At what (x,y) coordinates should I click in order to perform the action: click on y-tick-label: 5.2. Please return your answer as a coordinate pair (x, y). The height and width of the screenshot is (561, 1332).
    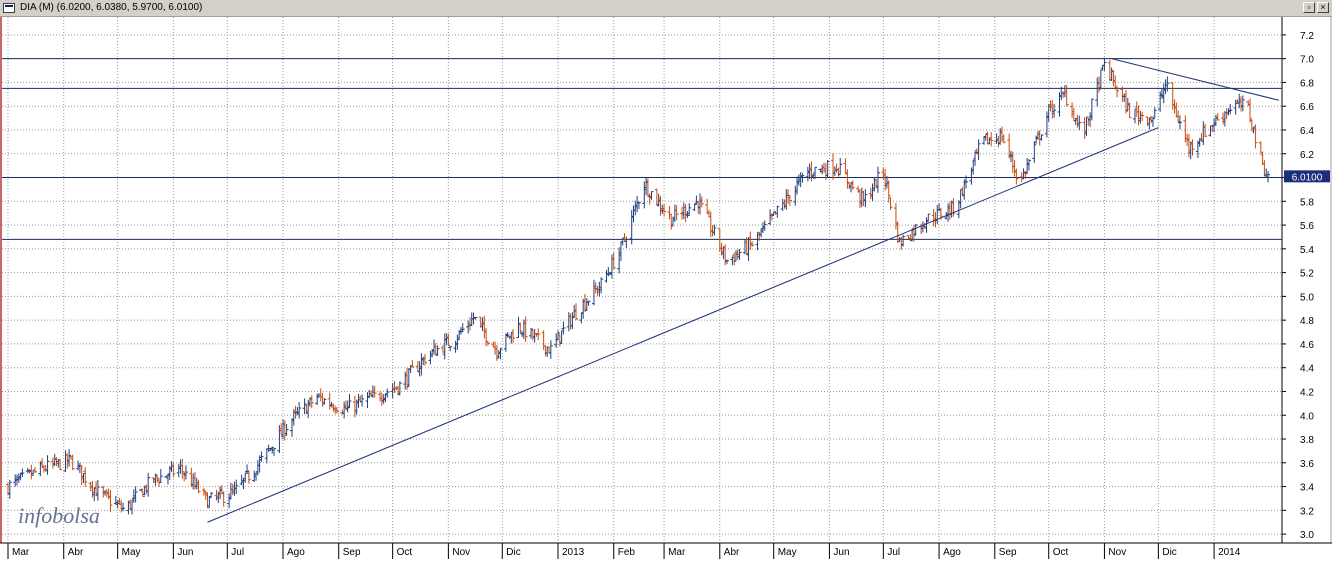
    Looking at the image, I should click on (1307, 274).